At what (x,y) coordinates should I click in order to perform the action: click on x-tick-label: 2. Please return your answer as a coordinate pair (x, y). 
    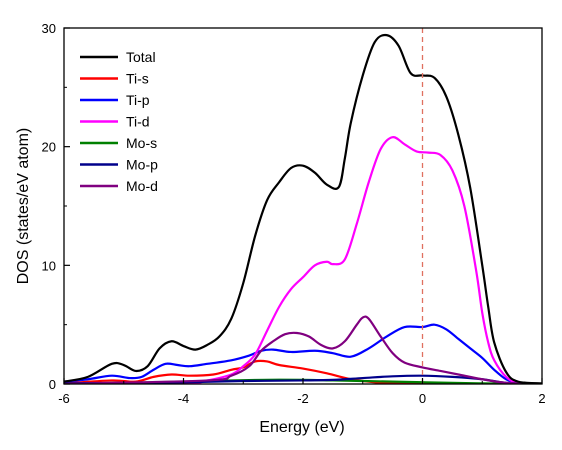
    Looking at the image, I should click on (541, 398).